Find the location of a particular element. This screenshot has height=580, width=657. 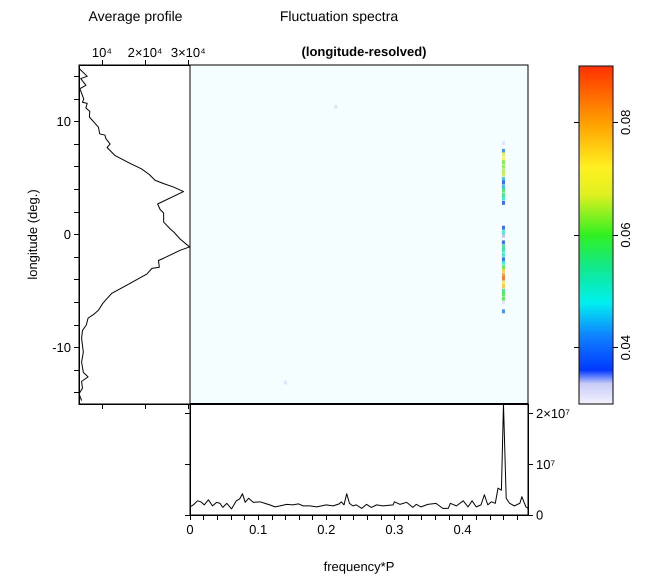

x-tick-label: 10⁴ is located at coordinates (102, 52).